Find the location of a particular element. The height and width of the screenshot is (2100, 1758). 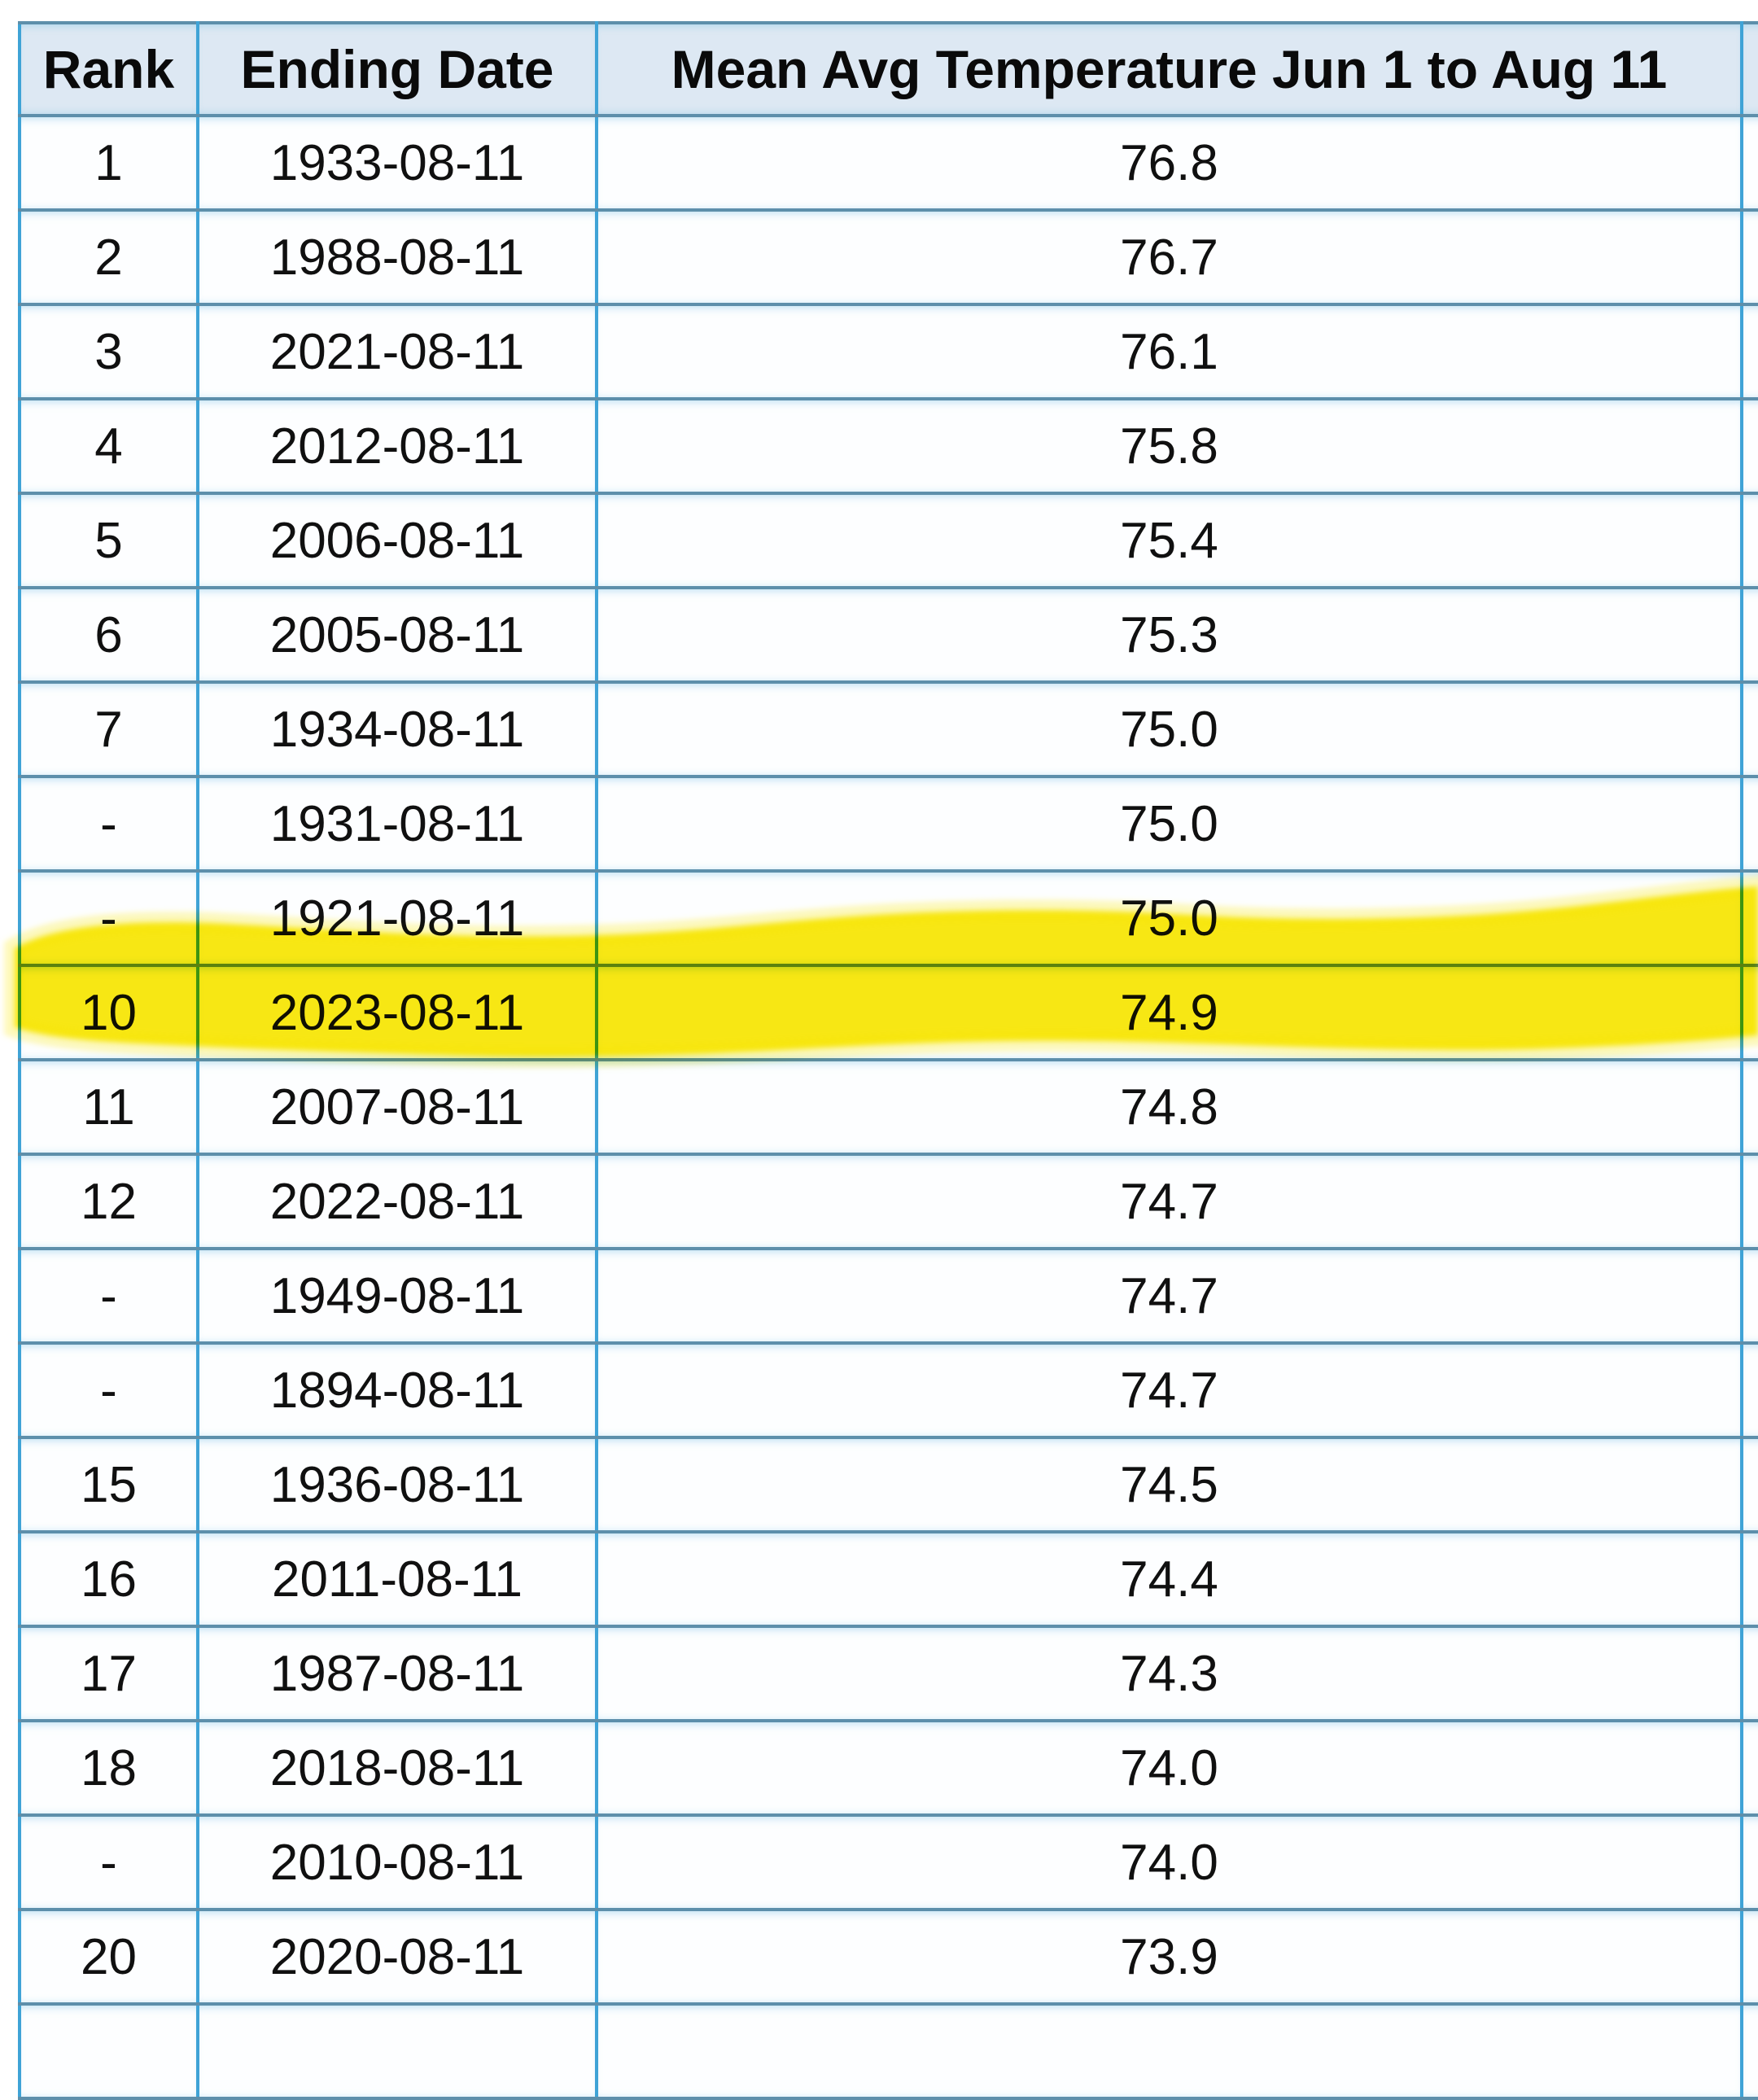

date-cell: 1936-08-11 is located at coordinates (397, 1485).